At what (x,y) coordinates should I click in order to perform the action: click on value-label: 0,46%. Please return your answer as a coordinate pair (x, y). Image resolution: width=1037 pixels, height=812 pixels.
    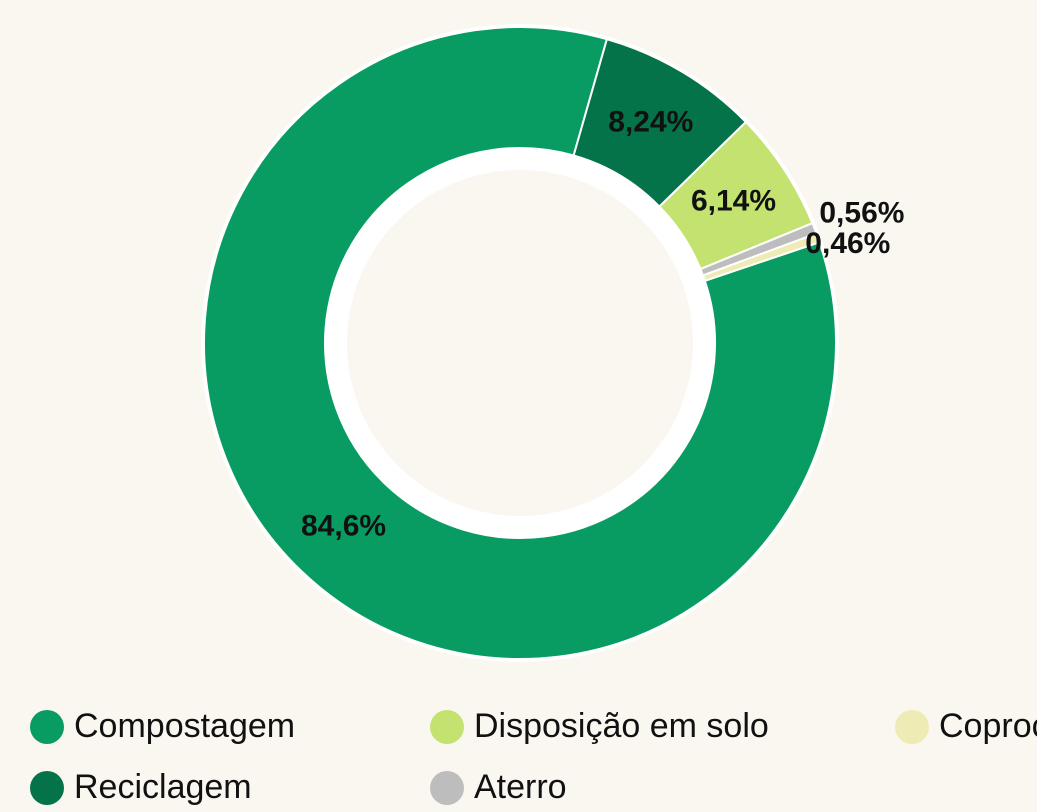
    Looking at the image, I should click on (847, 243).